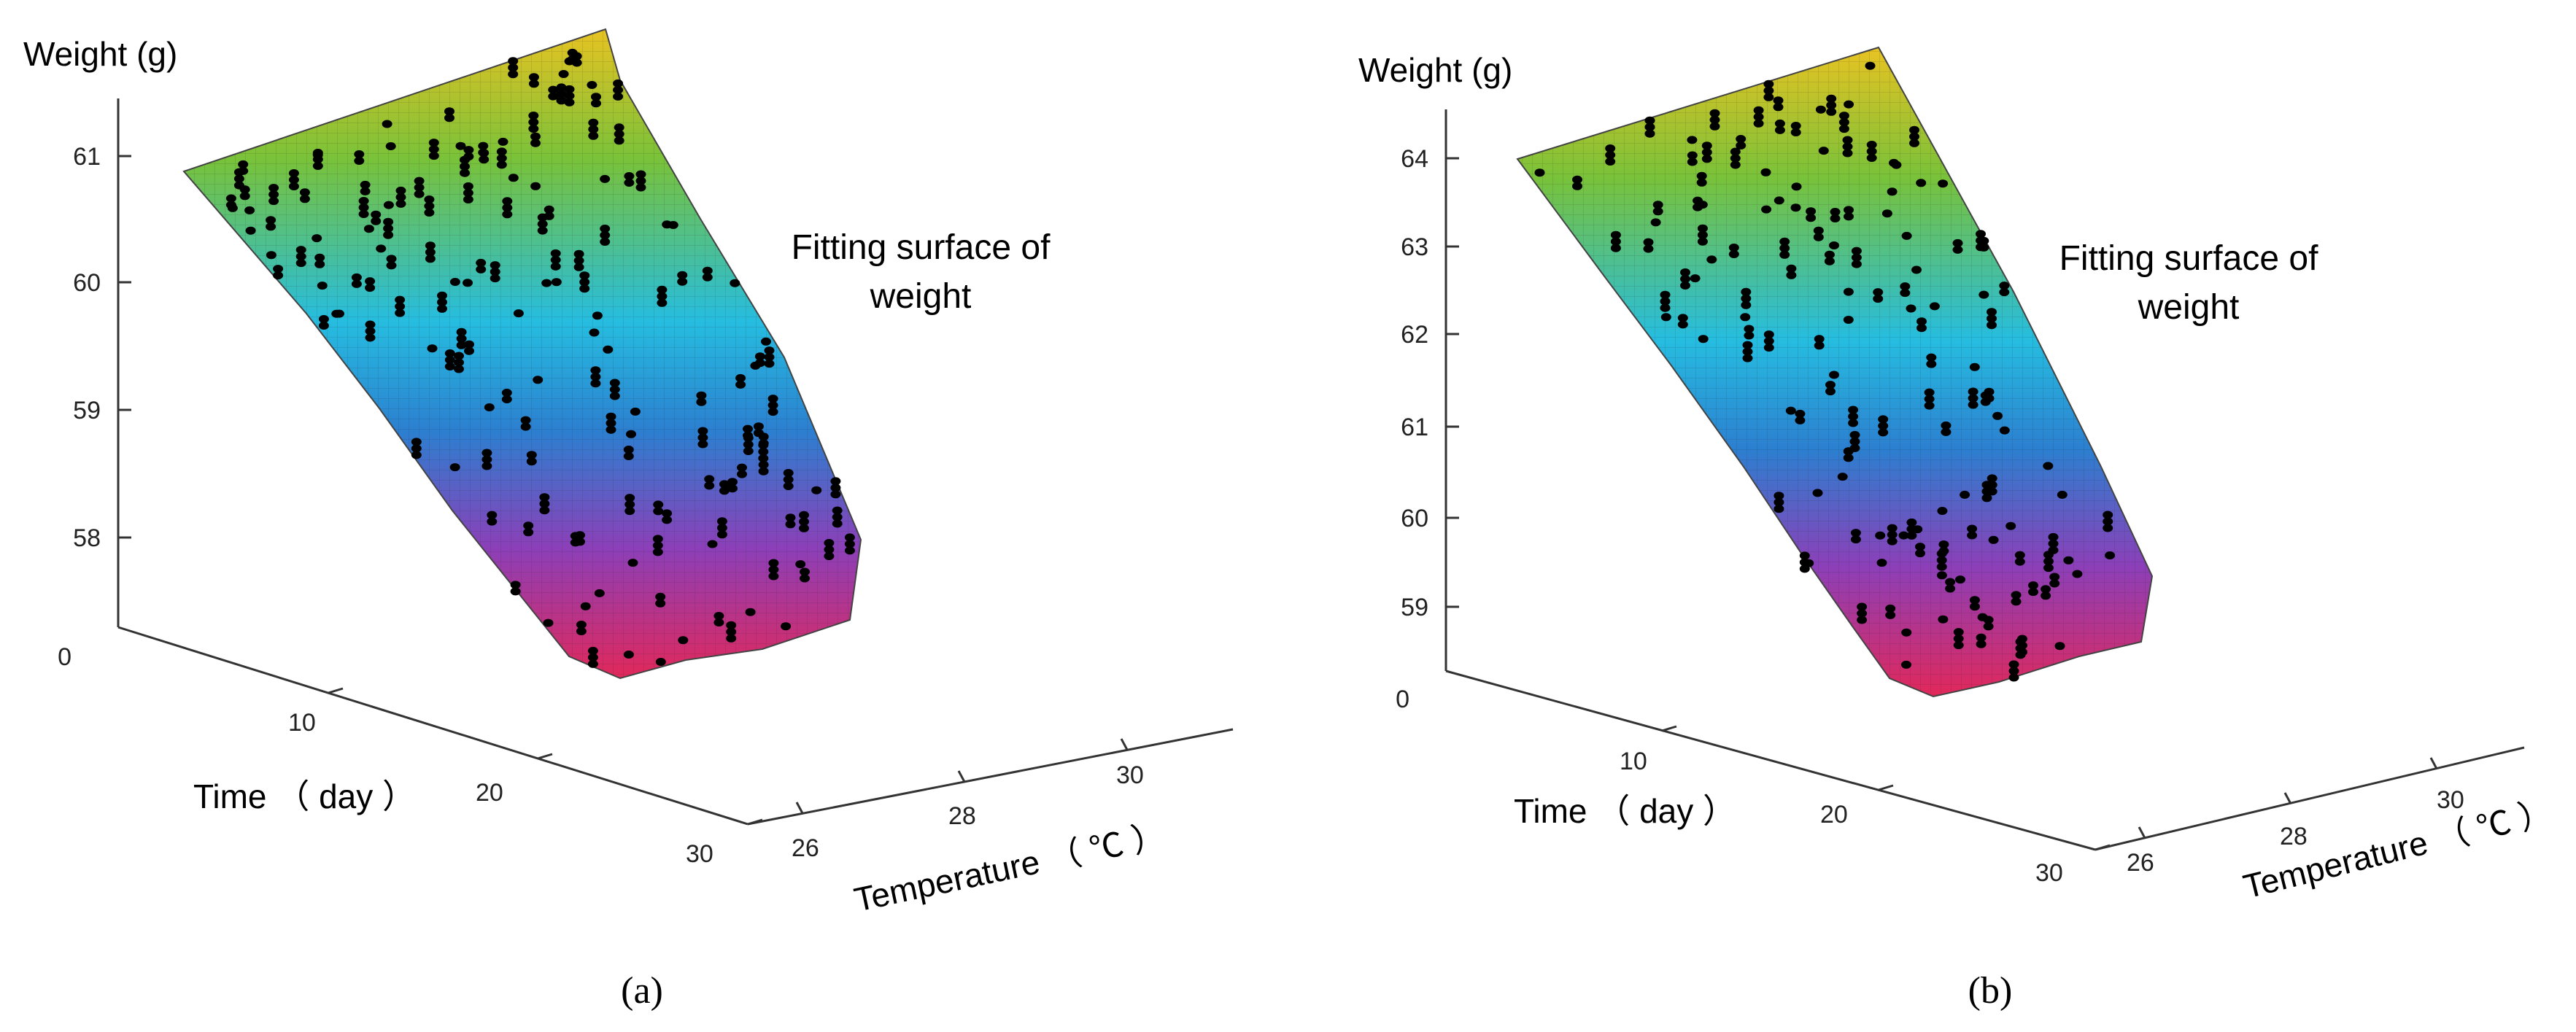 Image resolution: width=2576 pixels, height=1032 pixels. Describe the element at coordinates (2450, 800) in the screenshot. I see `temperature-tick-label: 30` at that location.